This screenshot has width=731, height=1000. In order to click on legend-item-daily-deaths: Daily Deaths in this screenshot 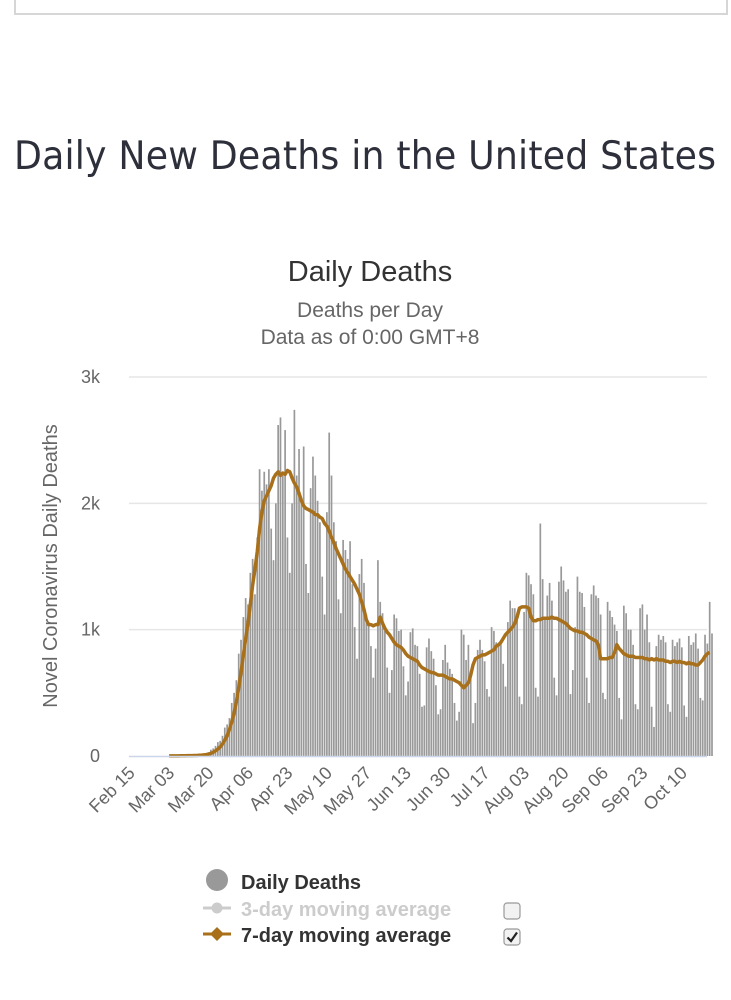, I will do `click(283, 881)`.